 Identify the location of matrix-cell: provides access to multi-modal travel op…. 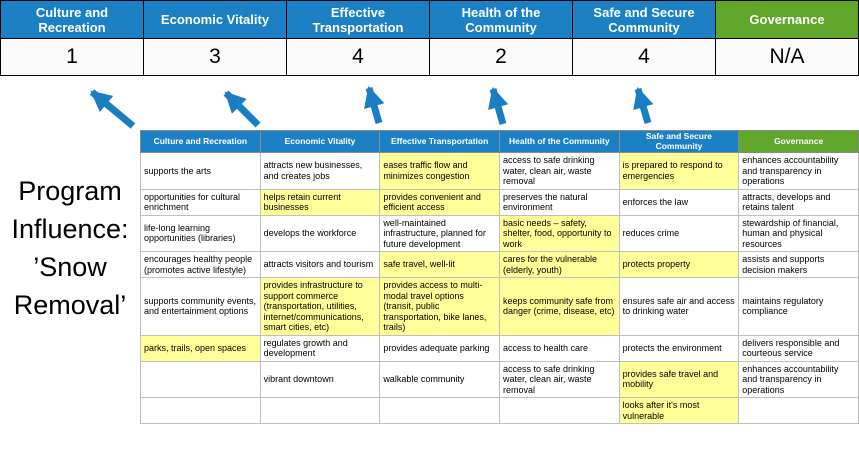
(439, 306).